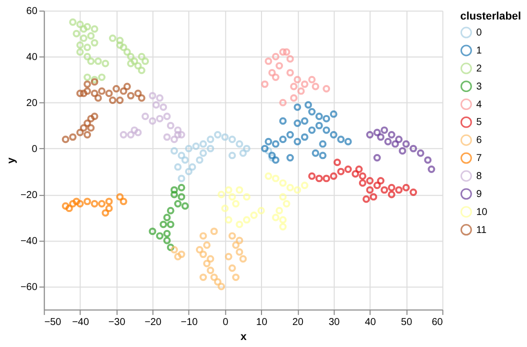 This screenshot has height=347, width=527. Describe the element at coordinates (370, 322) in the screenshot. I see `x-tick-label: 40` at that location.